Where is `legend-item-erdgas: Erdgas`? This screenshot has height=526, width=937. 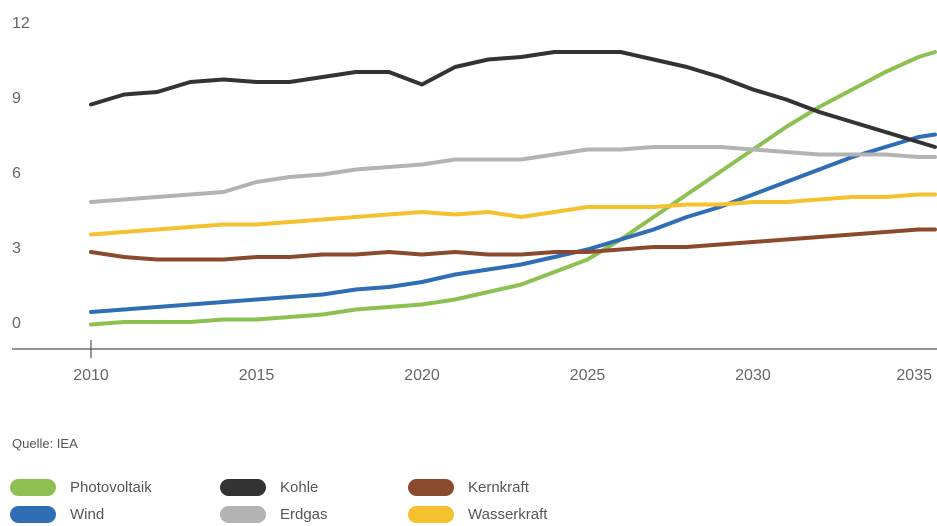 legend-item-erdgas: Erdgas is located at coordinates (274, 514).